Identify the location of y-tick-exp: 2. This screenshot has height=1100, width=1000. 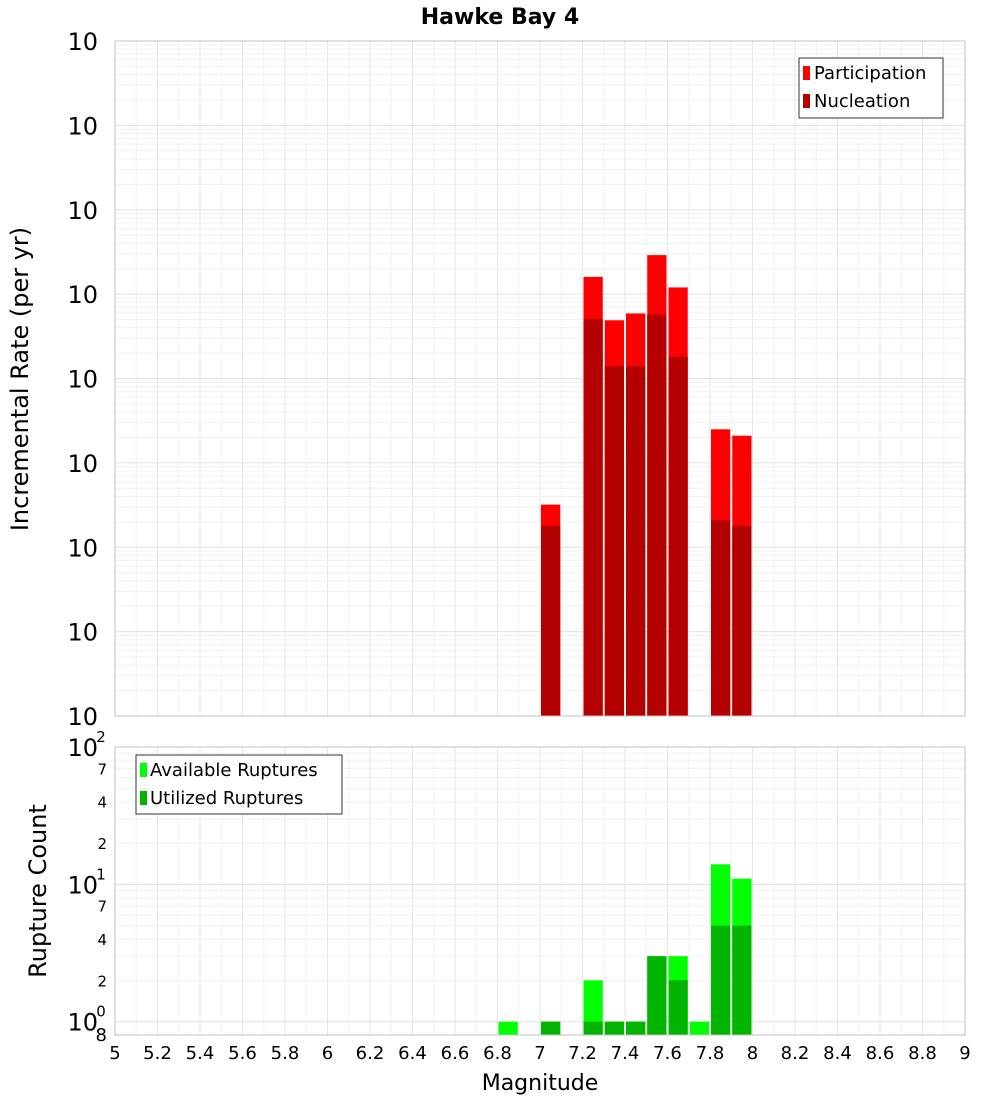
(101, 737).